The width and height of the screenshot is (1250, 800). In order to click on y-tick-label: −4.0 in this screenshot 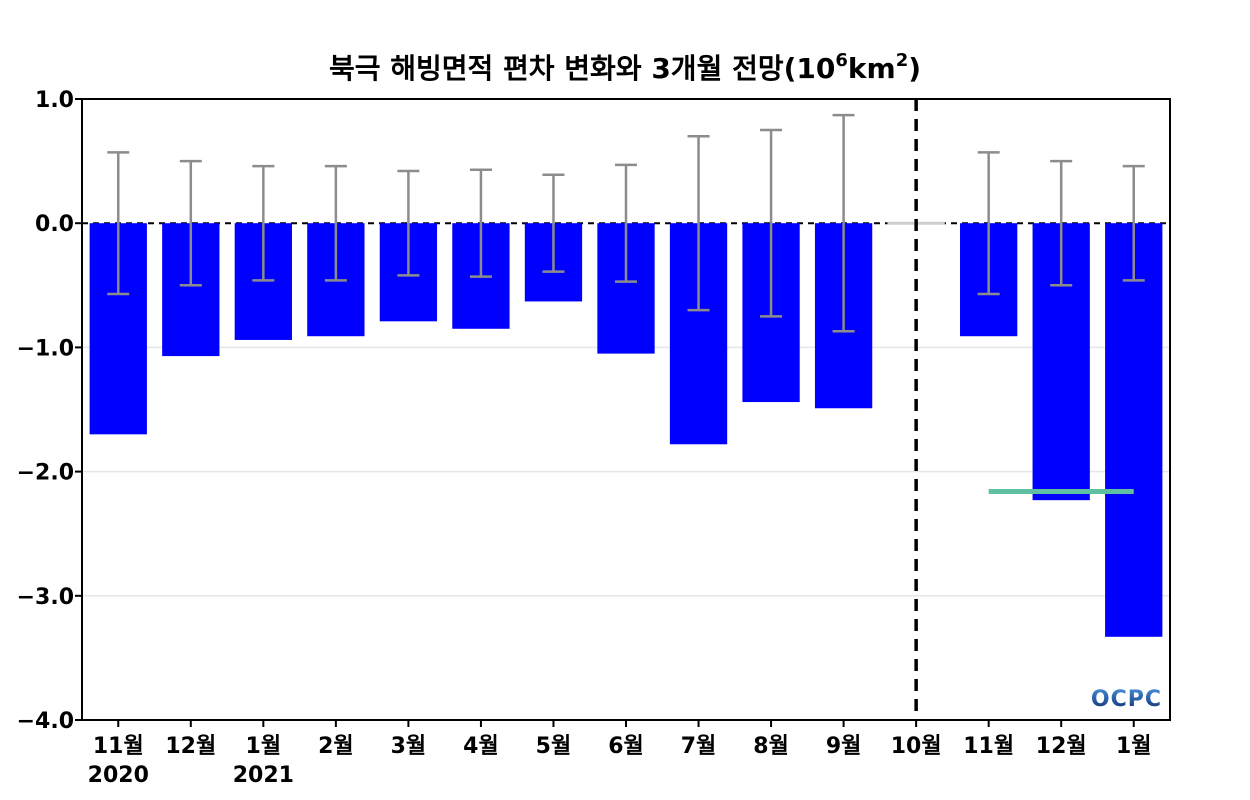, I will do `click(45, 721)`.